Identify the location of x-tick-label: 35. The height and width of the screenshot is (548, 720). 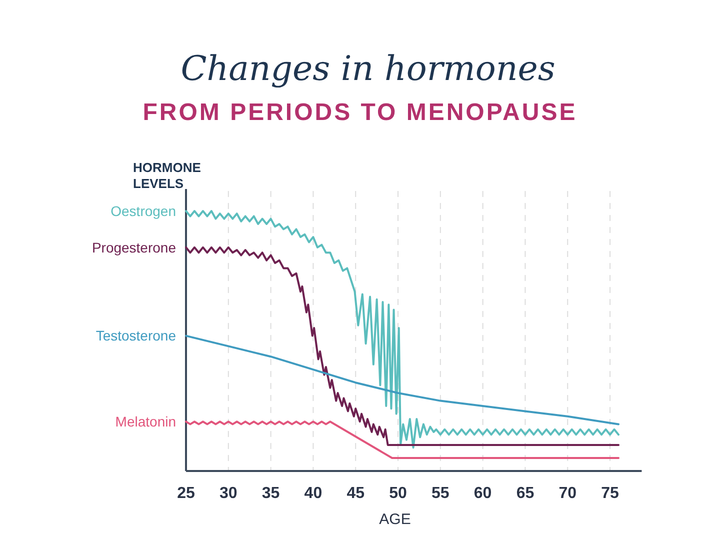
(271, 493).